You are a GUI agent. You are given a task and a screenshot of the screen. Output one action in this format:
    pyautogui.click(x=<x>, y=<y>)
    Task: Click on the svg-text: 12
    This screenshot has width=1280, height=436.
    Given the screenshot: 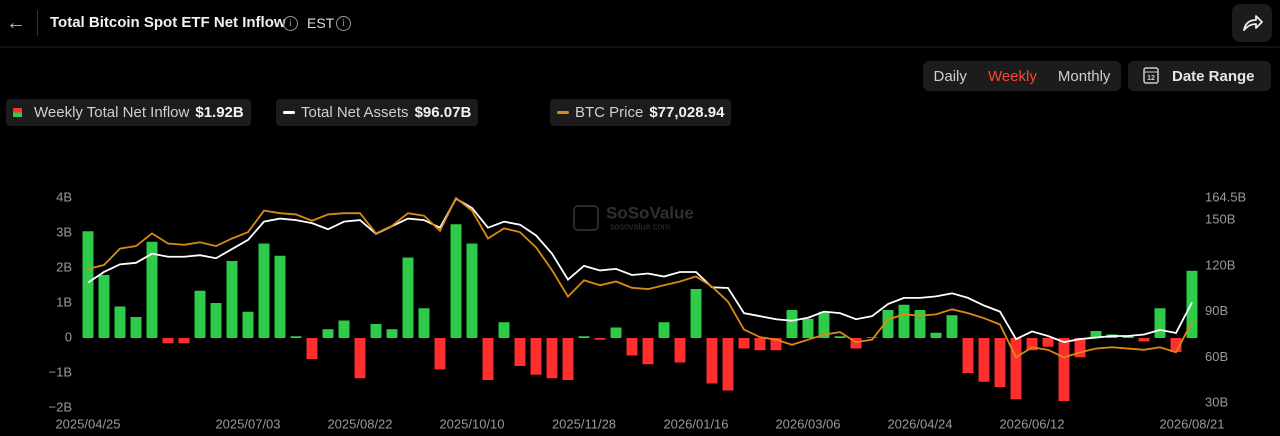 What is the action you would take?
    pyautogui.click(x=1151, y=78)
    